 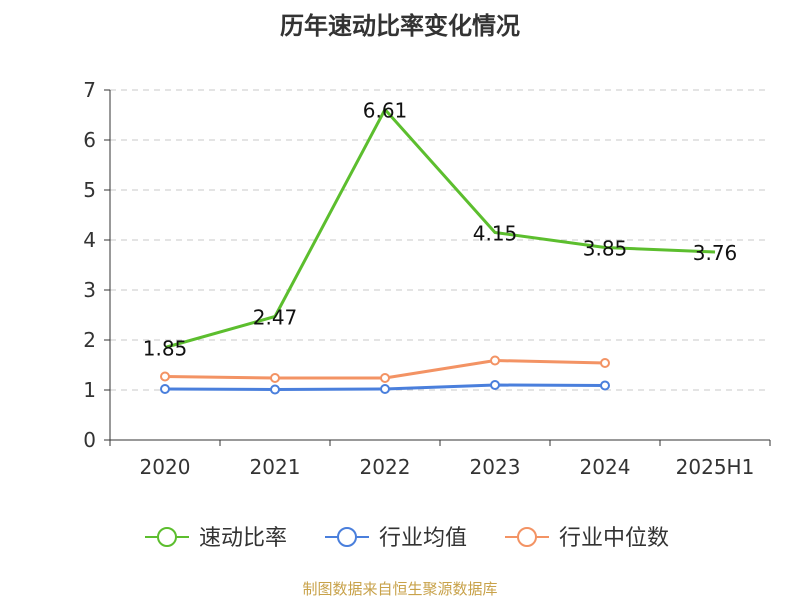 What do you see at coordinates (400, 26) in the screenshot?
I see `chart-title: 历年速动比率变化情况` at bounding box center [400, 26].